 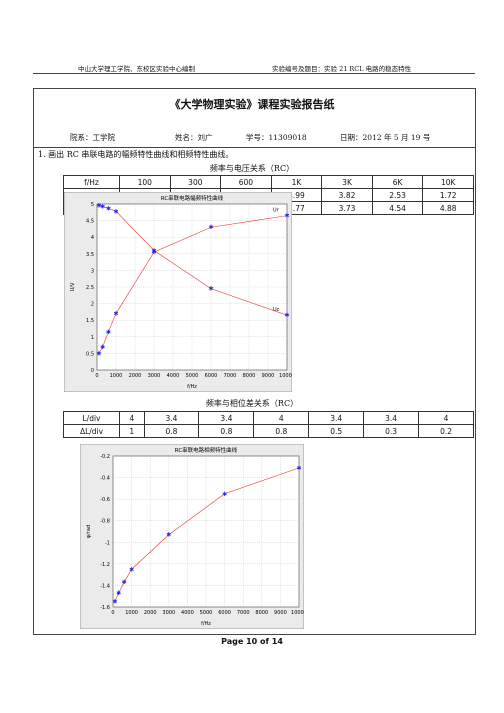 What do you see at coordinates (296, 182) in the screenshot?
I see `cell: 1K` at bounding box center [296, 182].